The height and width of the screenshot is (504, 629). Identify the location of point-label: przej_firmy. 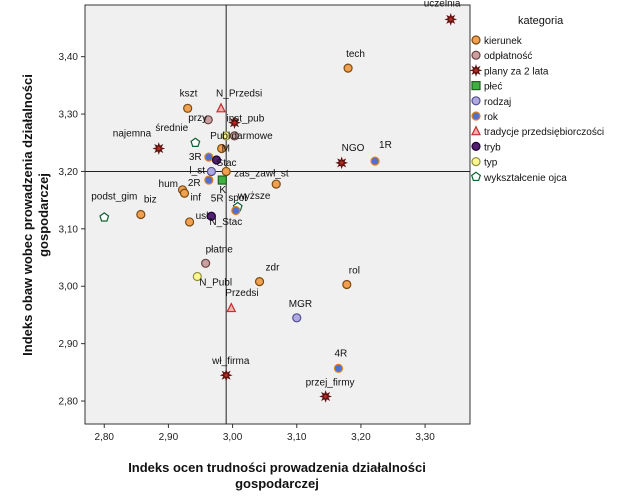
(330, 382).